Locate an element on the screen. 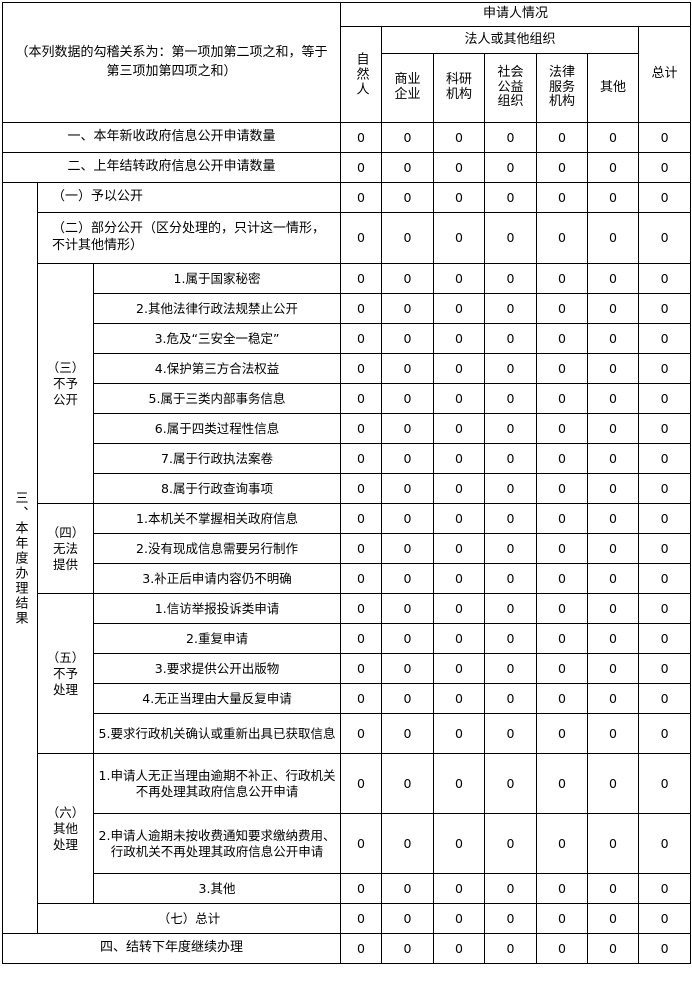 This screenshot has height=1006, width=692. table-row: 4.保护第三方合法权益 0 0 0 0 0 0 0 is located at coordinates (347, 368).